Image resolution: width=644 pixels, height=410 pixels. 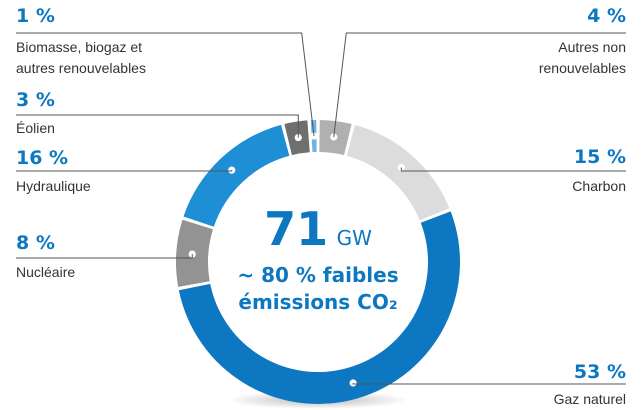 What do you see at coordinates (104, 256) in the screenshot?
I see `connector-nucleaire` at bounding box center [104, 256].